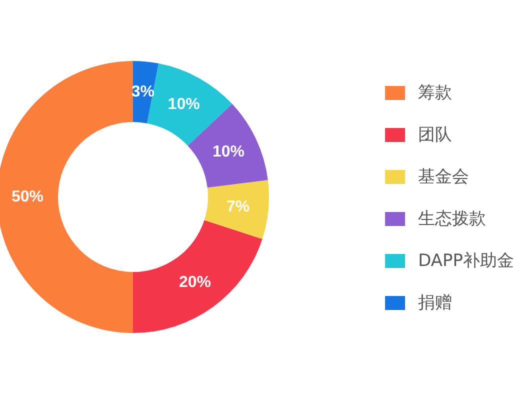 The height and width of the screenshot is (400, 520). What do you see at coordinates (27, 197) in the screenshot?
I see `data-label: 50%` at bounding box center [27, 197].